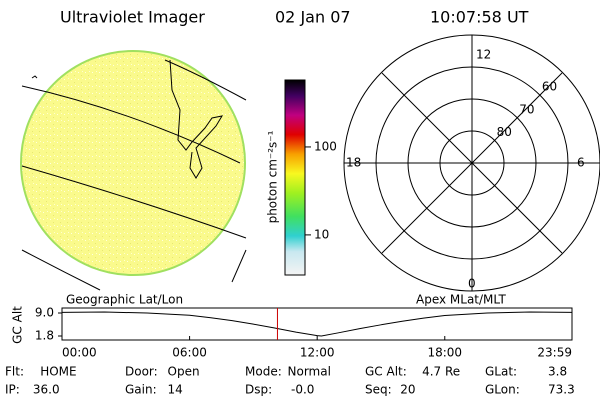 This screenshot has height=400, width=600. I want to click on mlt-label: 0, so click(472, 284).